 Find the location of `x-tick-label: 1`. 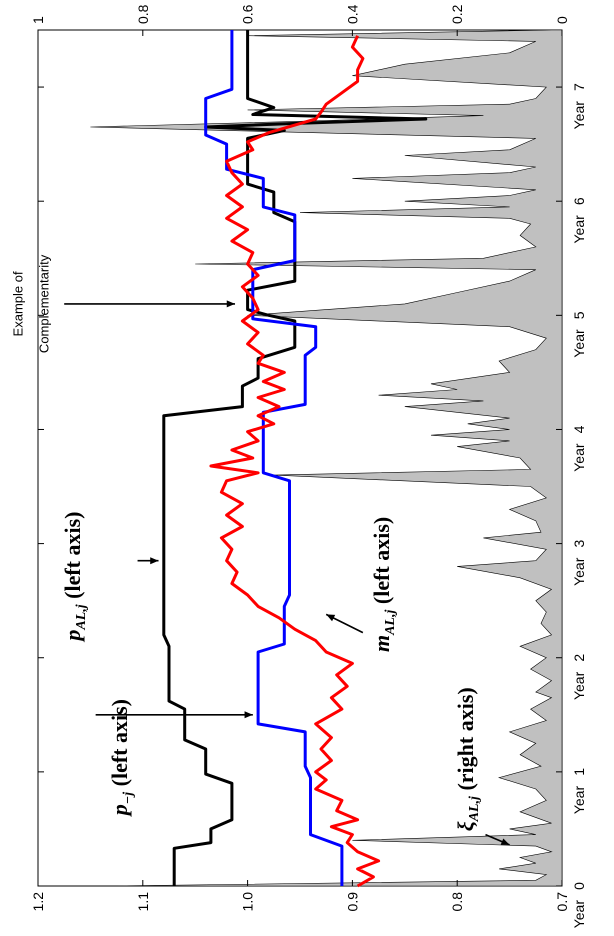

x-tick-label: 1 is located at coordinates (579, 772).